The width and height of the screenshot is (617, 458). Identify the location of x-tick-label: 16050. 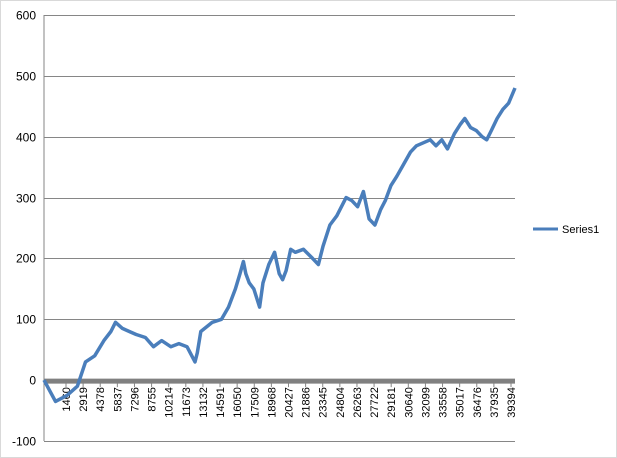
(238, 402).